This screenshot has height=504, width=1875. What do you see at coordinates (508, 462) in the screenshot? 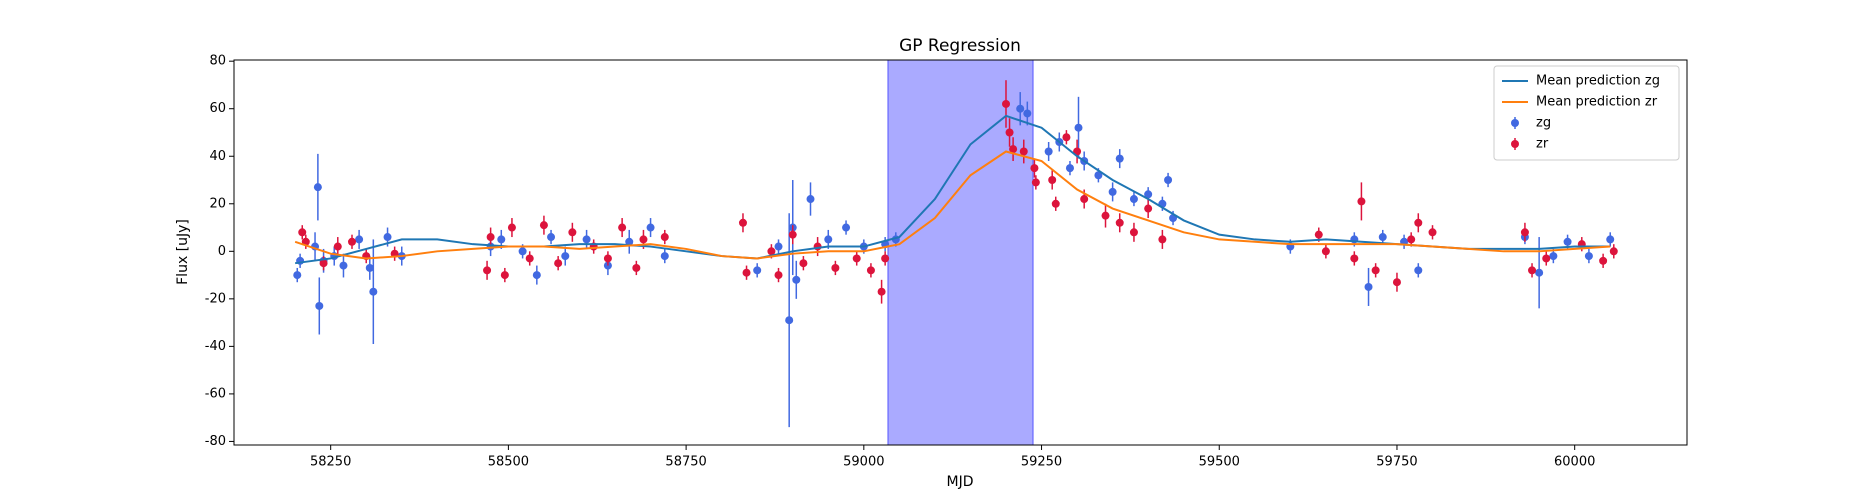
I see `x-tick-label: 58500` at bounding box center [508, 462].